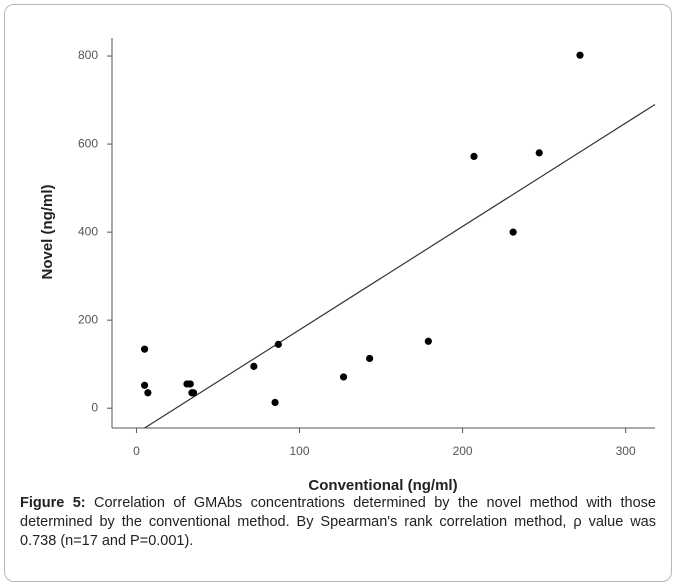 The image size is (678, 588). I want to click on y-tick-label: 0, so click(94, 407).